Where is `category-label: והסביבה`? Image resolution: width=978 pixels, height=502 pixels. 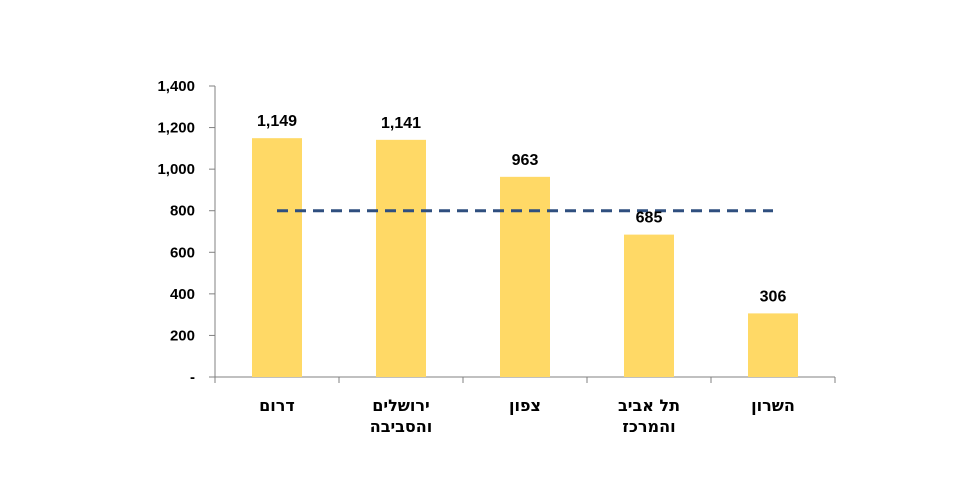 category-label: והסביבה is located at coordinates (401, 426).